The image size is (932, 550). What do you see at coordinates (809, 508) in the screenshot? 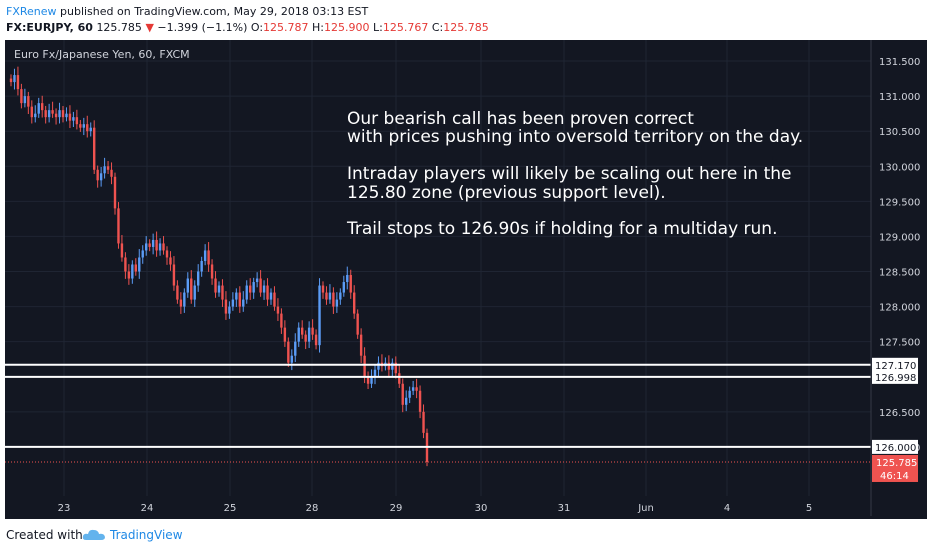
I see `x-tick-label: 5` at bounding box center [809, 508].